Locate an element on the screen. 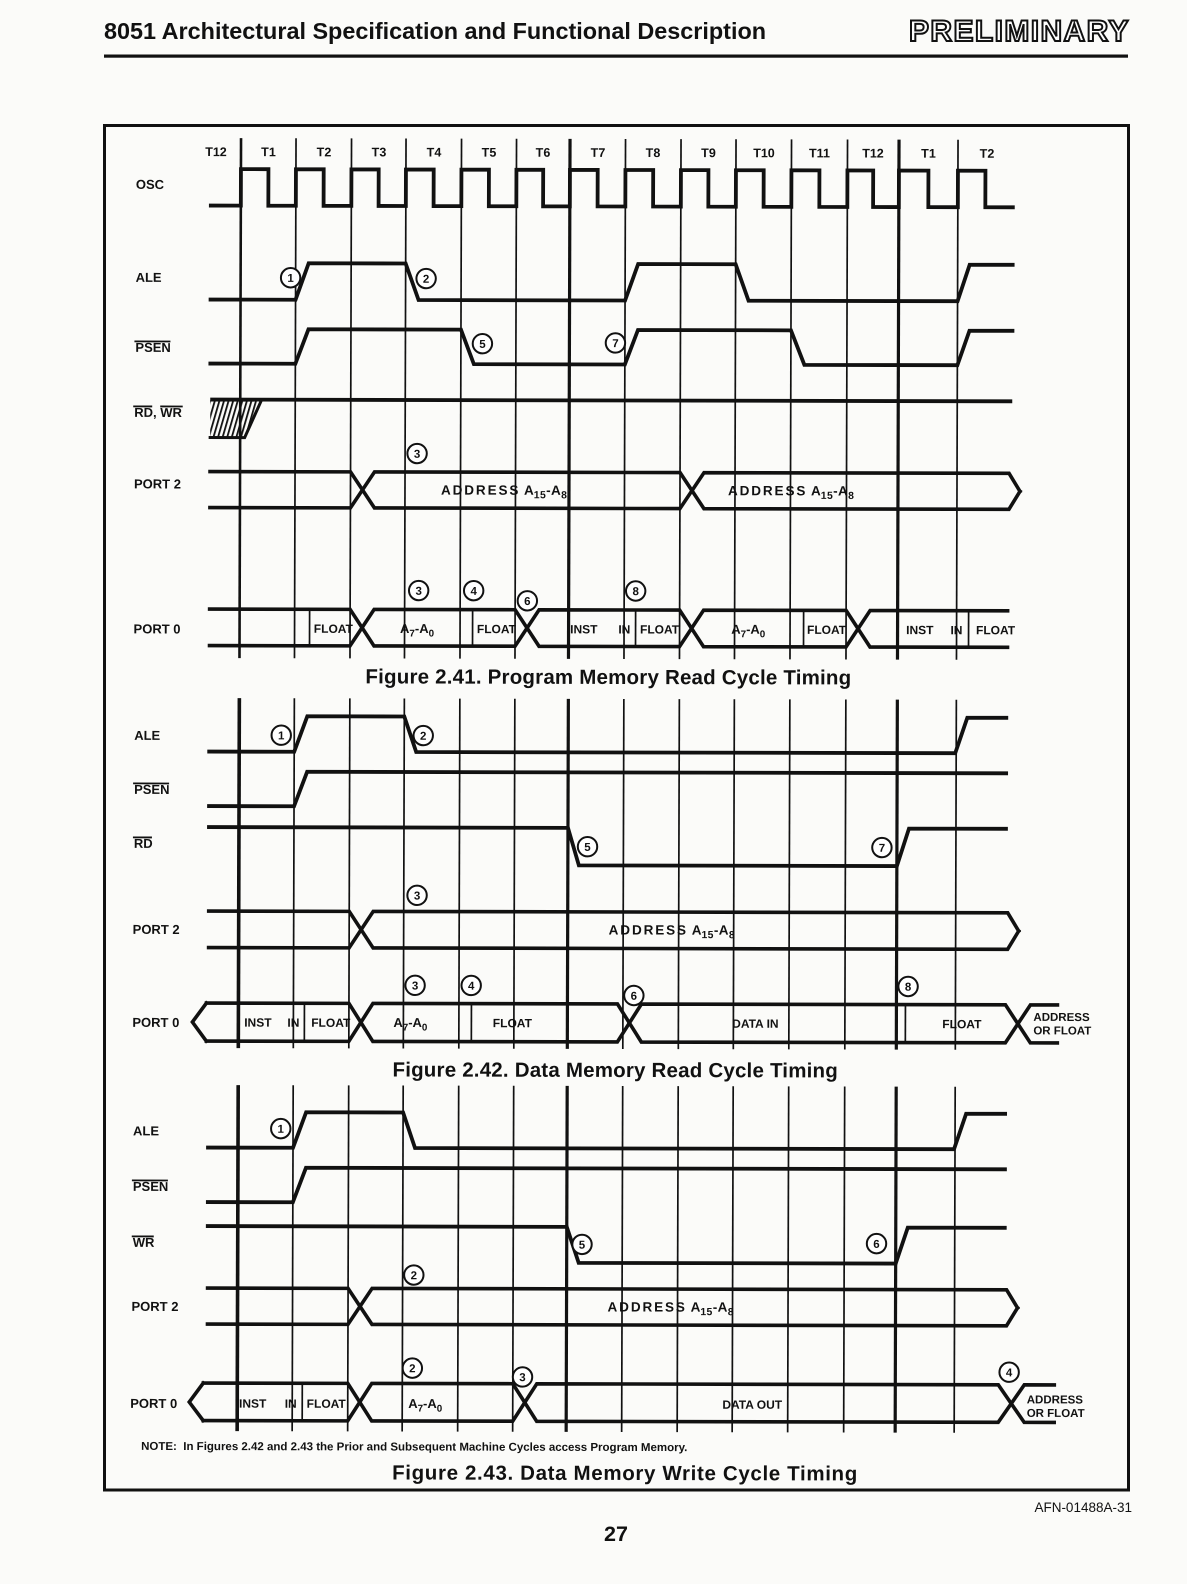 This screenshot has width=1187, height=1584. svg-text: DATA IN is located at coordinates (755, 1024).